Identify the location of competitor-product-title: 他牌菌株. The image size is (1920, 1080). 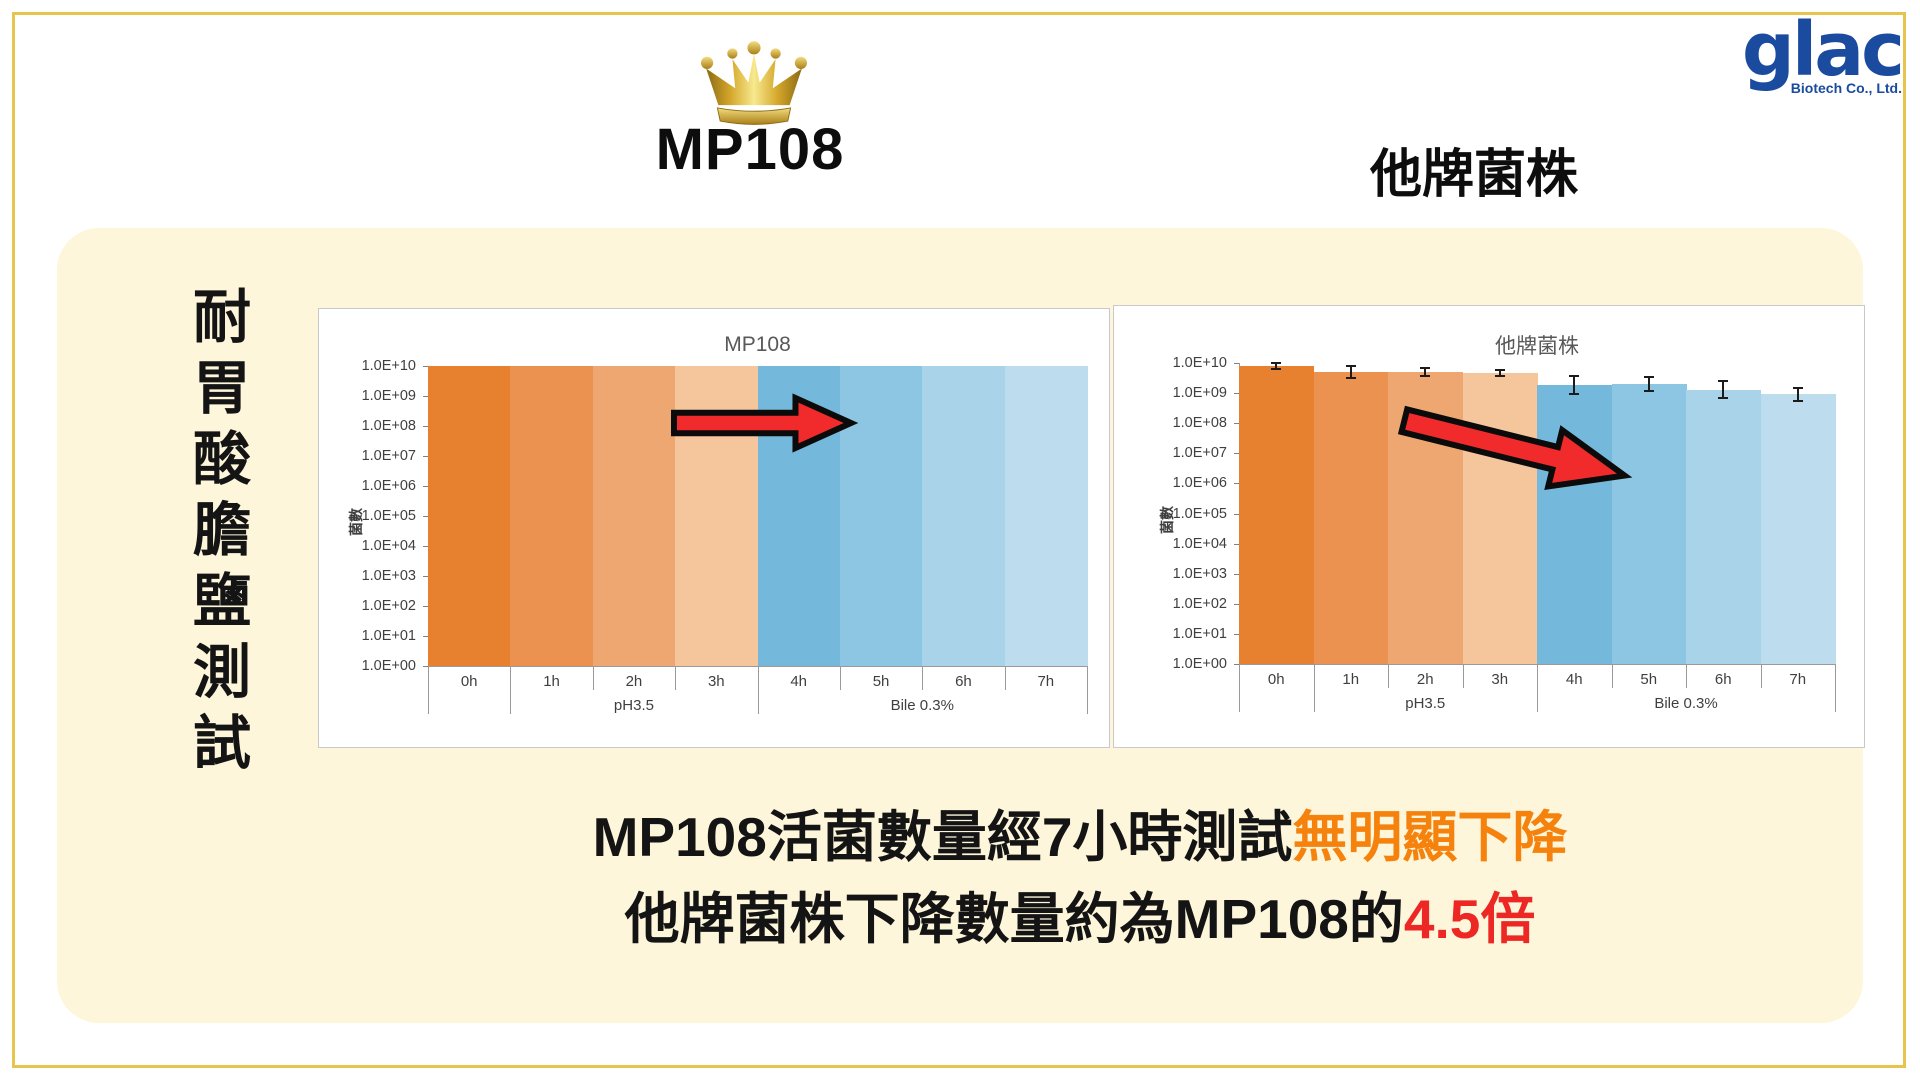
(1473, 175).